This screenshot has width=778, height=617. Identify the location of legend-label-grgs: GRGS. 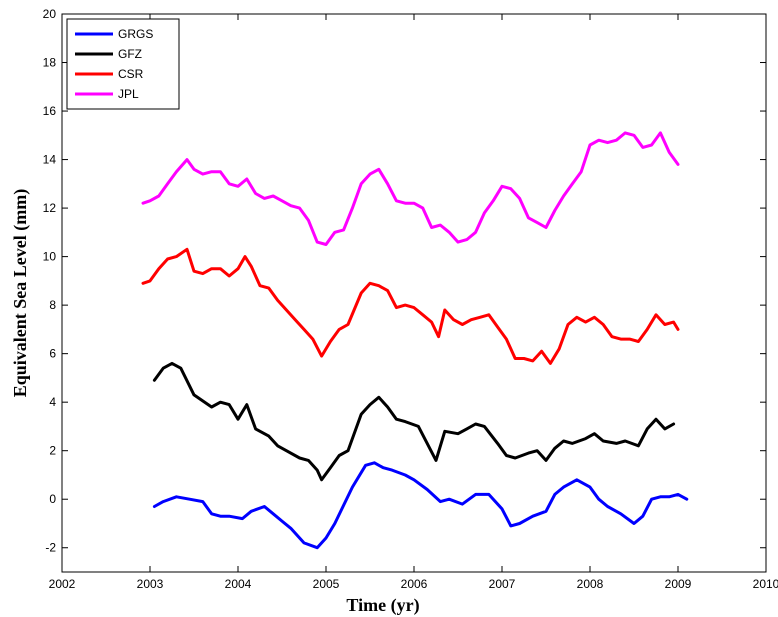
(135, 34).